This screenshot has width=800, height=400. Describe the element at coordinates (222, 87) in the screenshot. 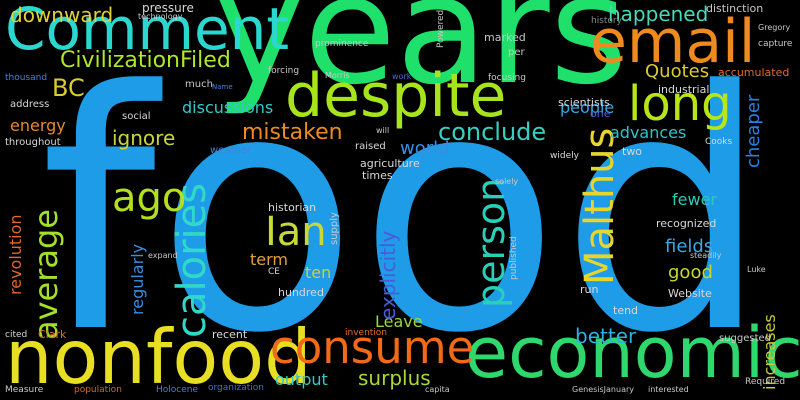

I see `cloud-word: Name` at that location.